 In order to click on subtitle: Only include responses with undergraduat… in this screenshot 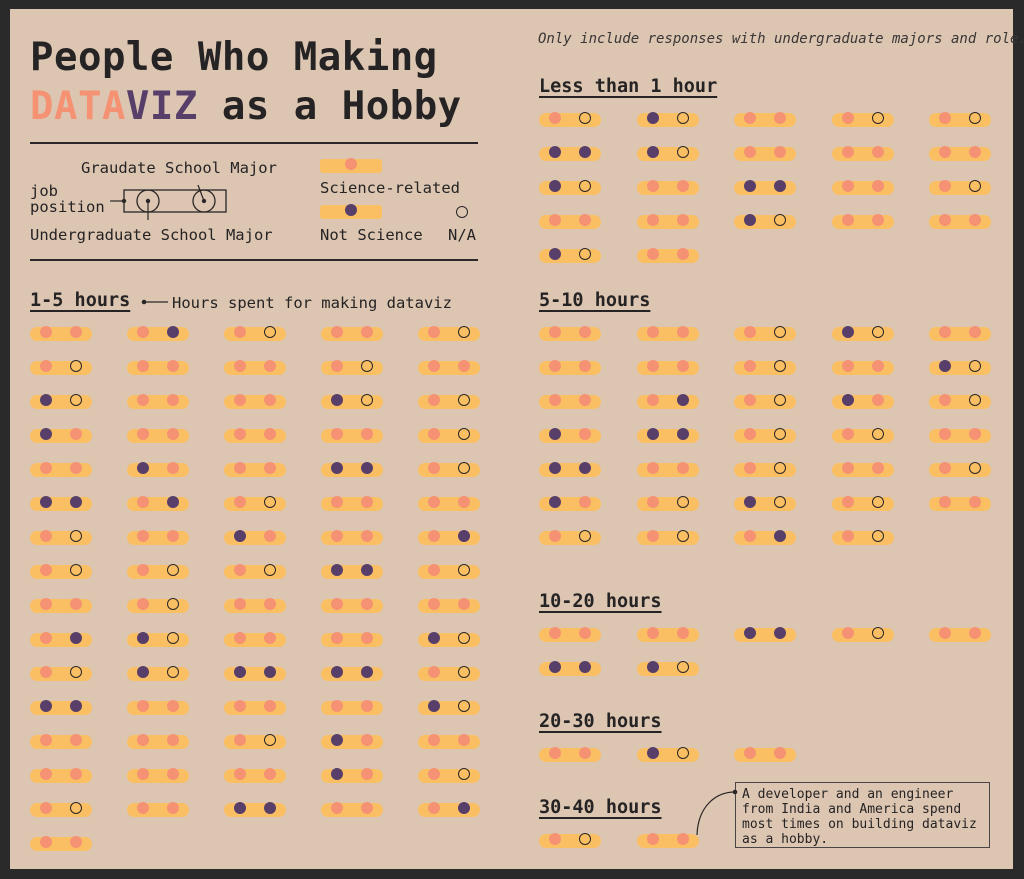, I will do `click(781, 39)`.